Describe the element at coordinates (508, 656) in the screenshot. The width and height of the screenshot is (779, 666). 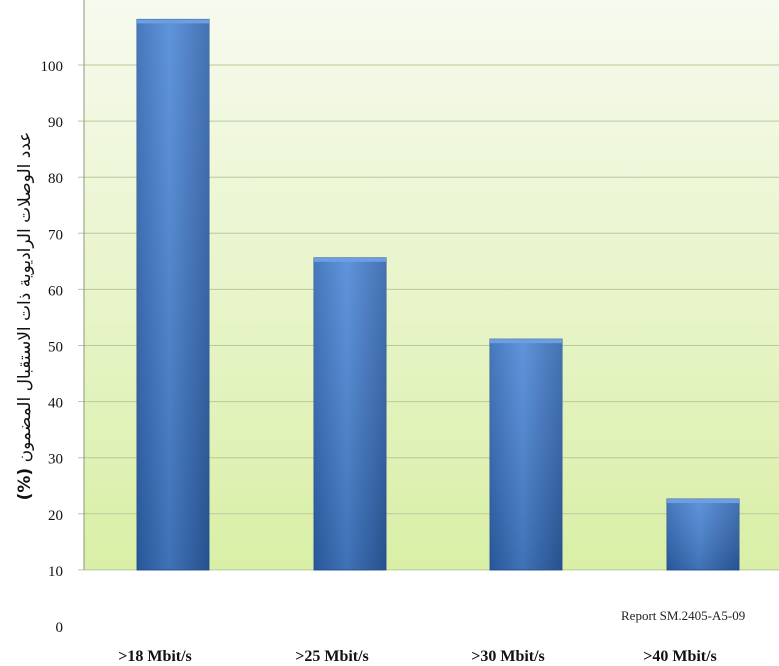
I see `x-category-label: >30 Mbit/s` at that location.